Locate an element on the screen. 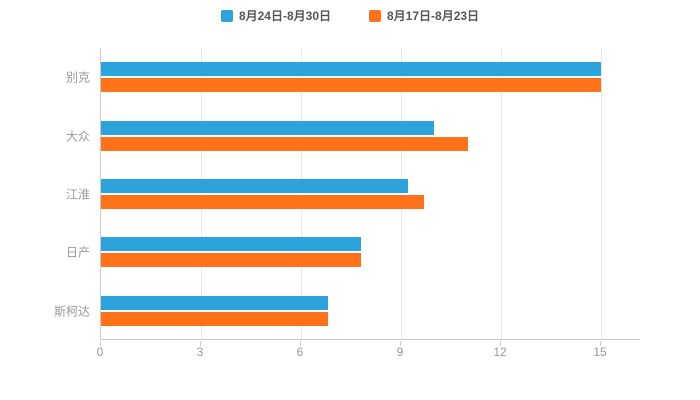 The width and height of the screenshot is (700, 400). x-axis-label: 6 is located at coordinates (300, 352).